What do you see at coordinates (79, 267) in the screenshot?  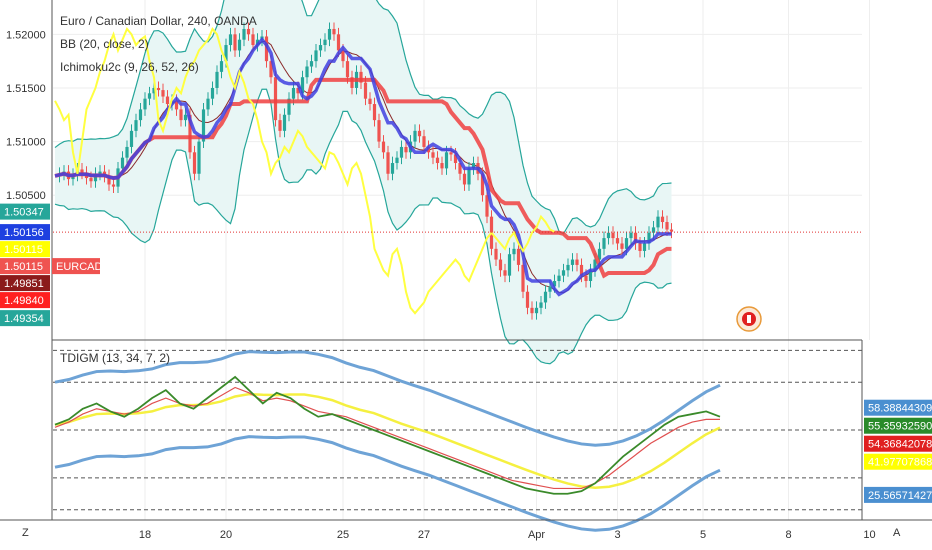 I see `symbol-tag-label: EURCAD` at bounding box center [79, 267].